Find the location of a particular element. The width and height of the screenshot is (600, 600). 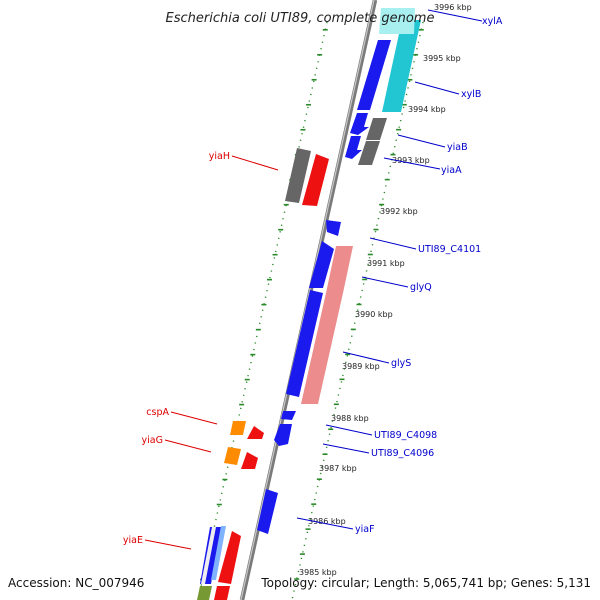

feature-glyQ-pink is located at coordinates (339, 269).